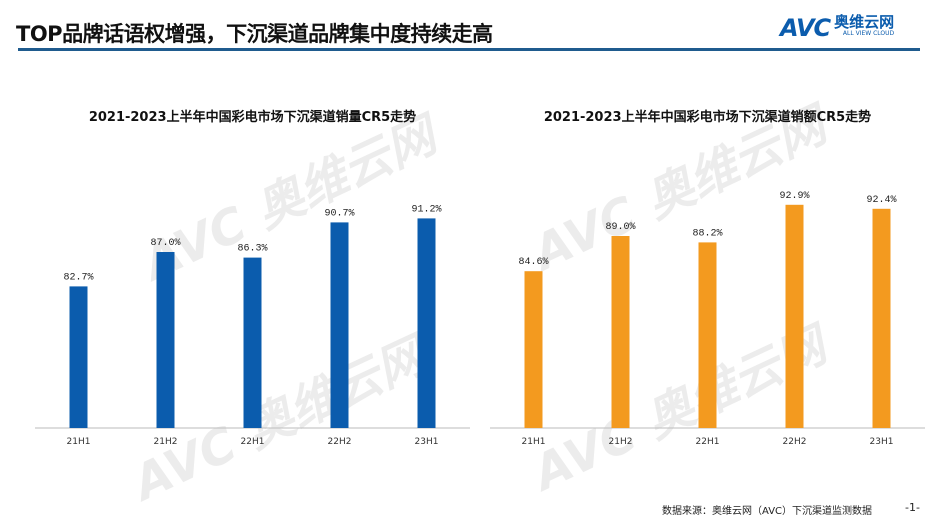  What do you see at coordinates (805, 28) in the screenshot?
I see `logo-mark: AVC` at bounding box center [805, 28].